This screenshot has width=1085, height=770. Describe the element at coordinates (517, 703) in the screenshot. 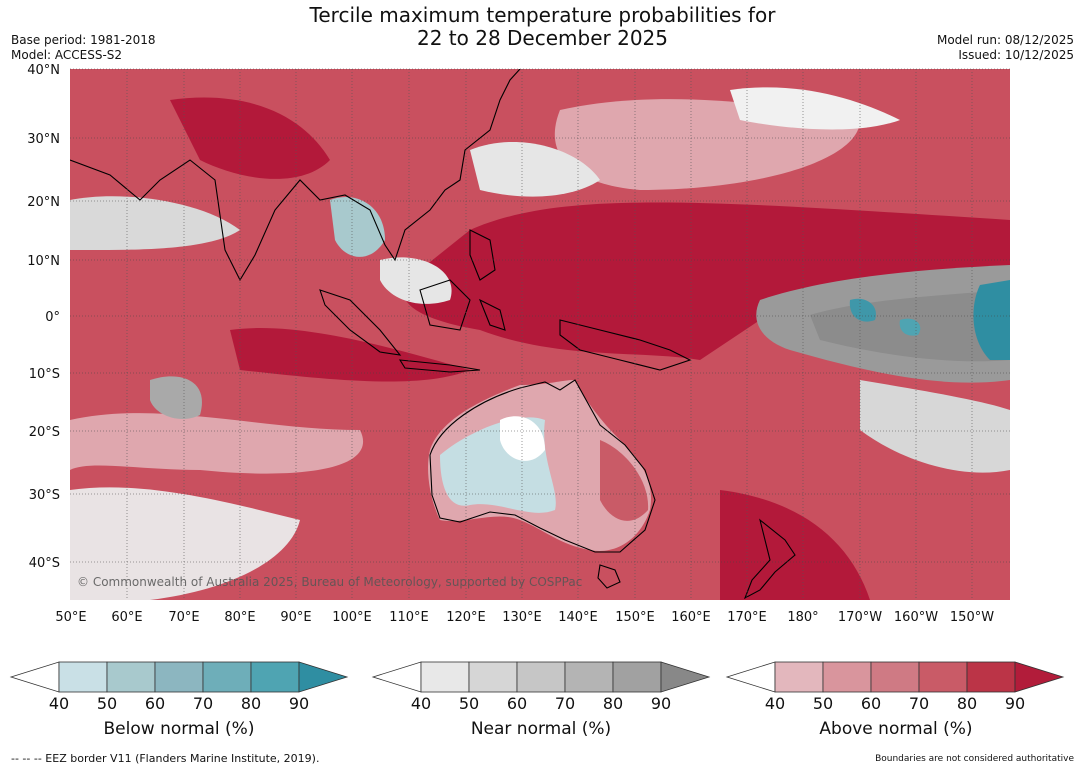

I see `legend-near-tick: 60` at that location.